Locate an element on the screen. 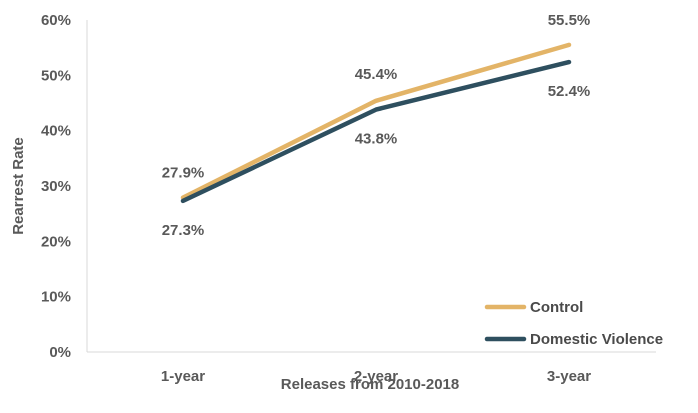 This screenshot has height=413, width=698. data-label: 43.8% is located at coordinates (376, 139).